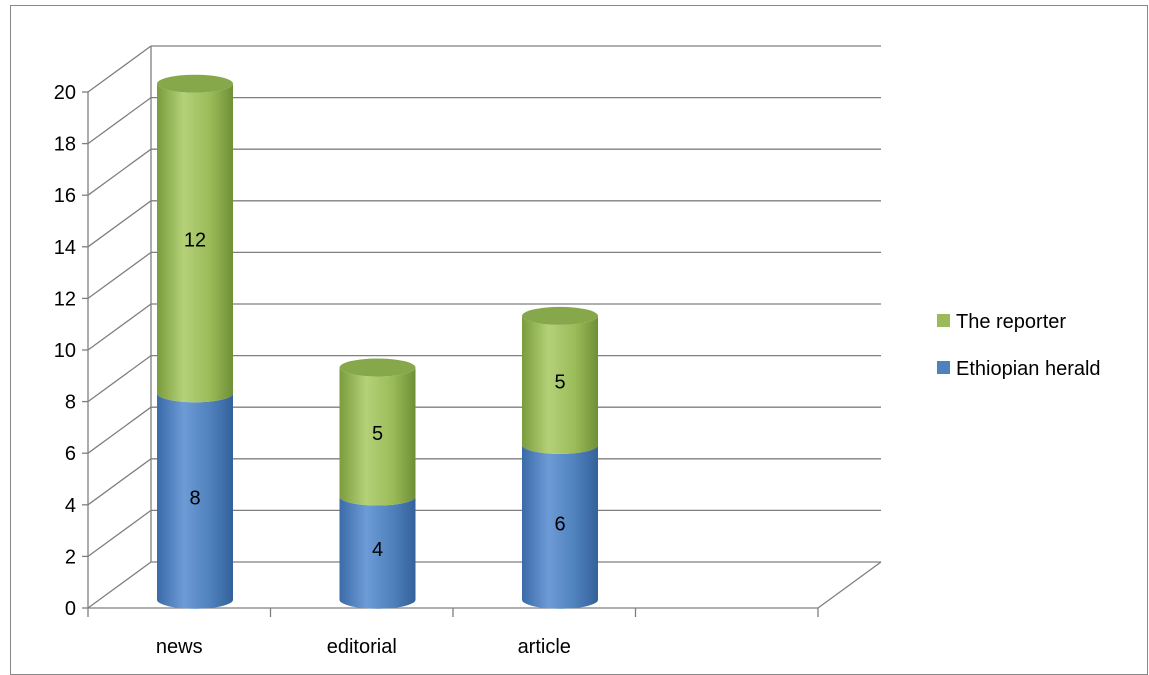 Image resolution: width=1149 pixels, height=675 pixels. Describe the element at coordinates (560, 315) in the screenshot. I see `bar-top-article` at that location.